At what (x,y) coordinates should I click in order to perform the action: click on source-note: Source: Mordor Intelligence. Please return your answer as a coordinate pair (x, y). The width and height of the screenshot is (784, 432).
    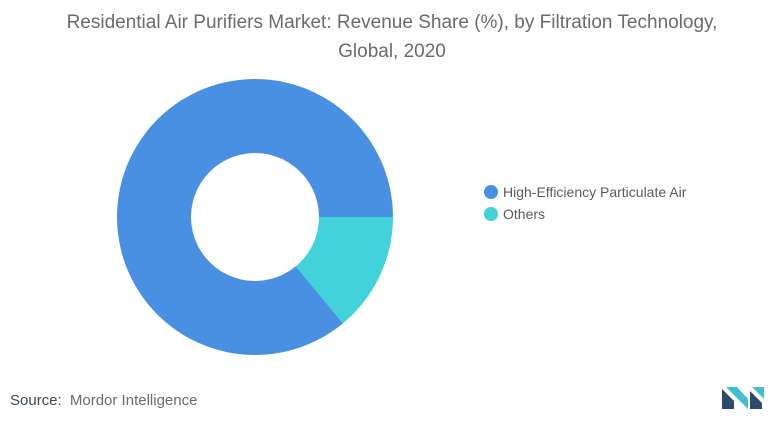
    Looking at the image, I should click on (103, 400).